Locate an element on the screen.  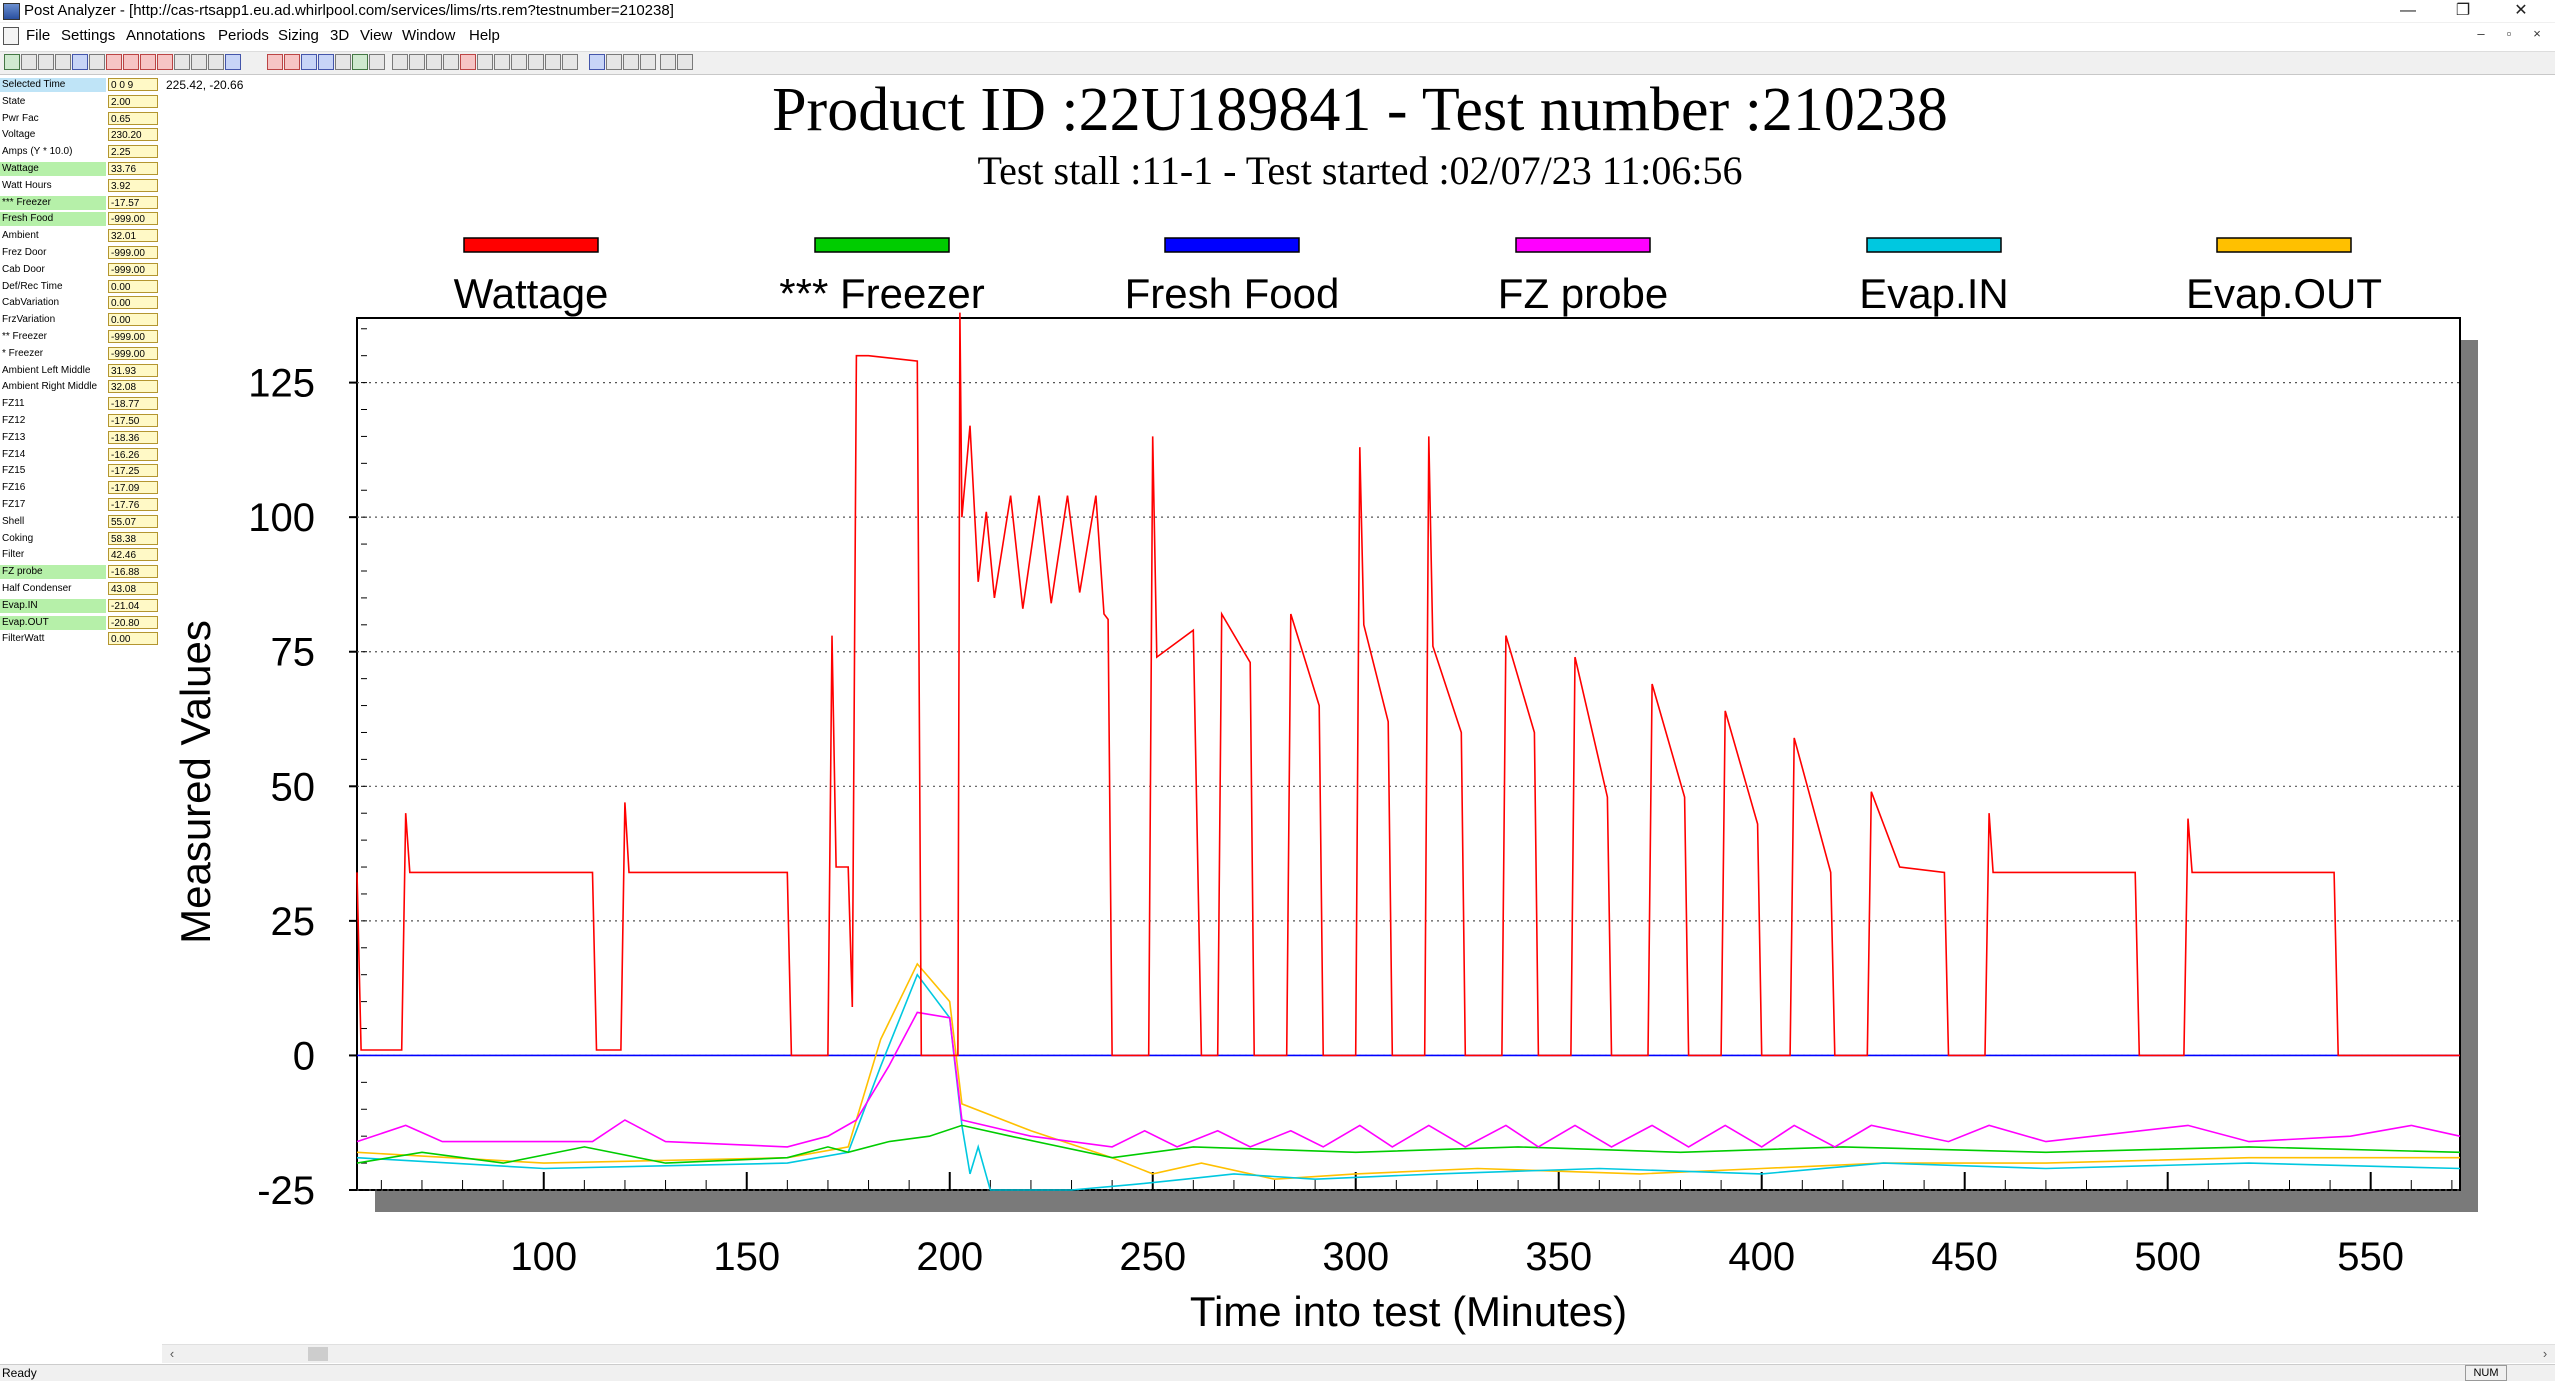
toolbar-last-button is located at coordinates (165, 62).